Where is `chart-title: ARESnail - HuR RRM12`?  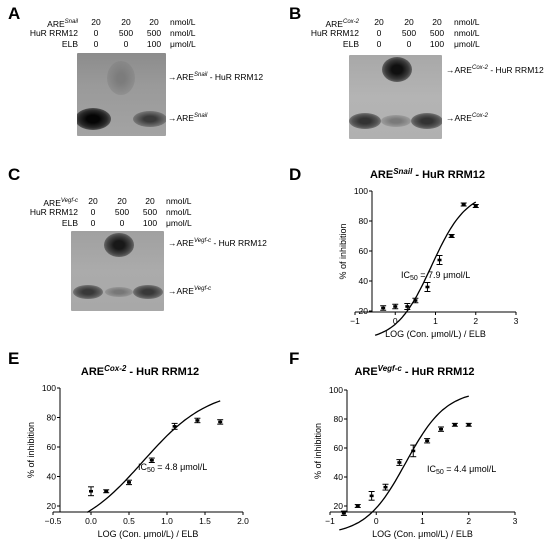 chart-title: ARESnail - HuR RRM12 is located at coordinates (427, 174).